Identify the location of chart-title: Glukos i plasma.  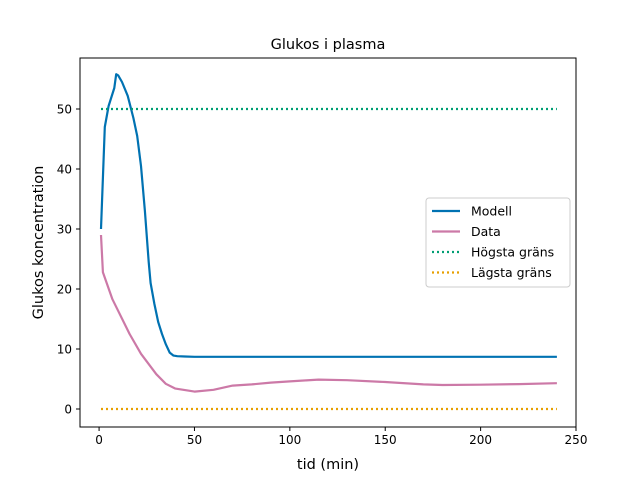
(328, 45).